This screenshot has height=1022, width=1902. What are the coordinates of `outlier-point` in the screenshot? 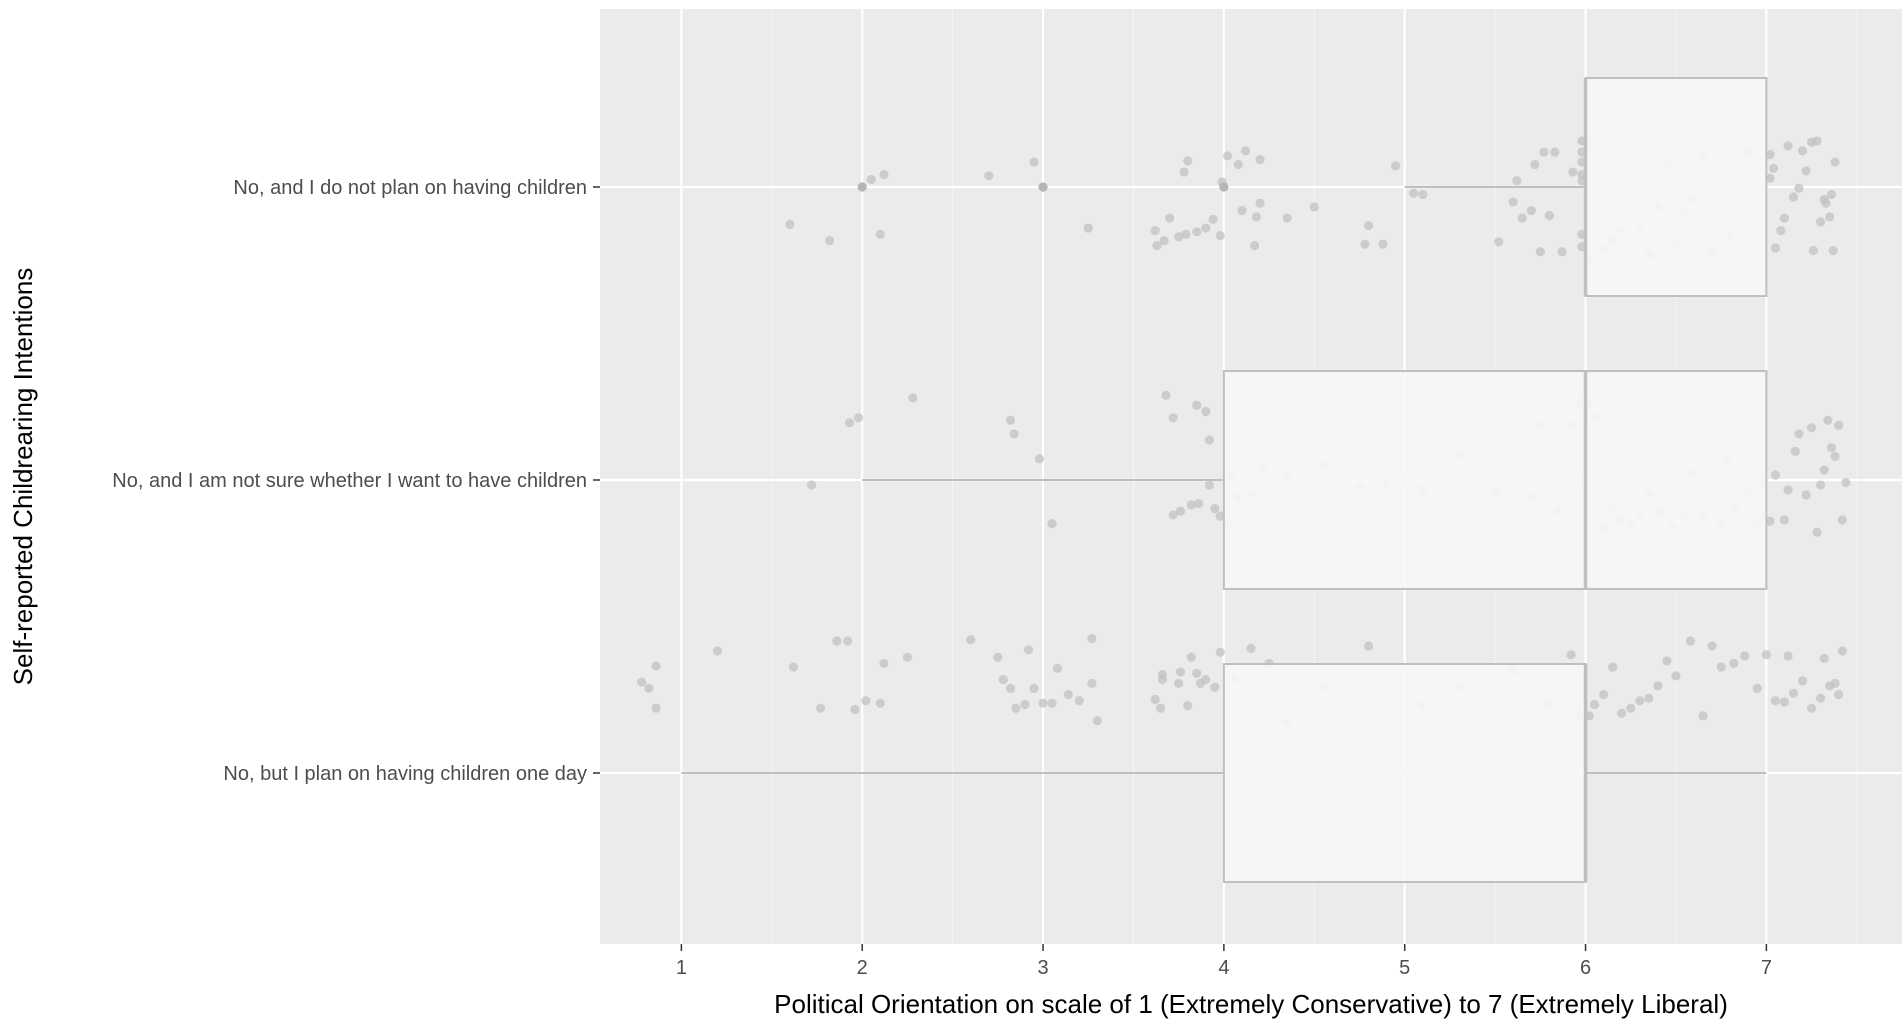 It's located at (862, 187).